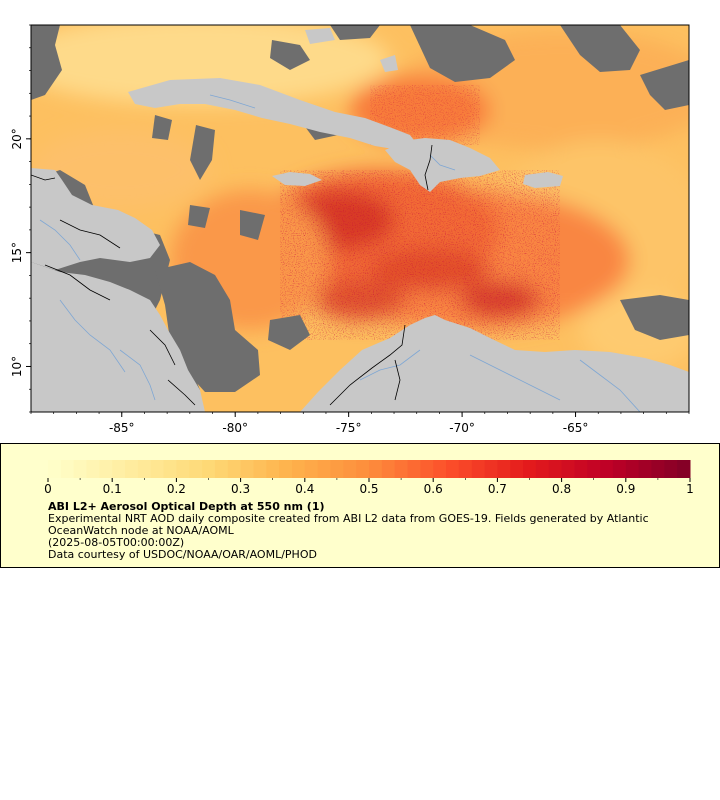 This screenshot has height=800, width=720. Describe the element at coordinates (240, 489) in the screenshot. I see `colorbar-tick-label: 0.3` at that location.